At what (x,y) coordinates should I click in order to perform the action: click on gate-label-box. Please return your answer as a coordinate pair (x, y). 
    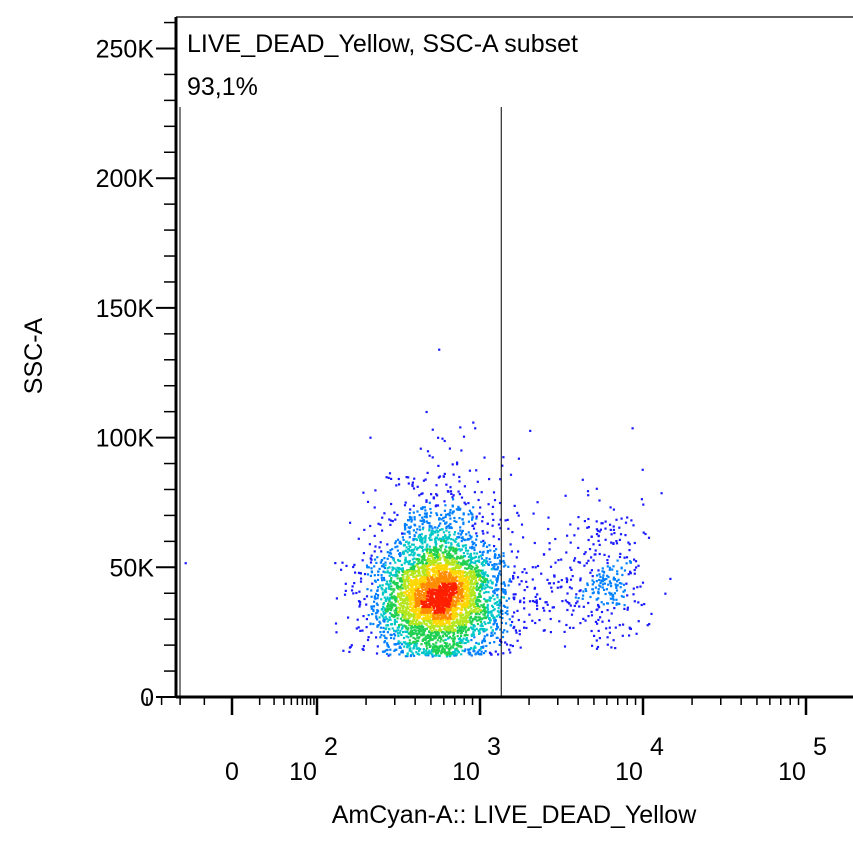
    Looking at the image, I should click on (342, 62).